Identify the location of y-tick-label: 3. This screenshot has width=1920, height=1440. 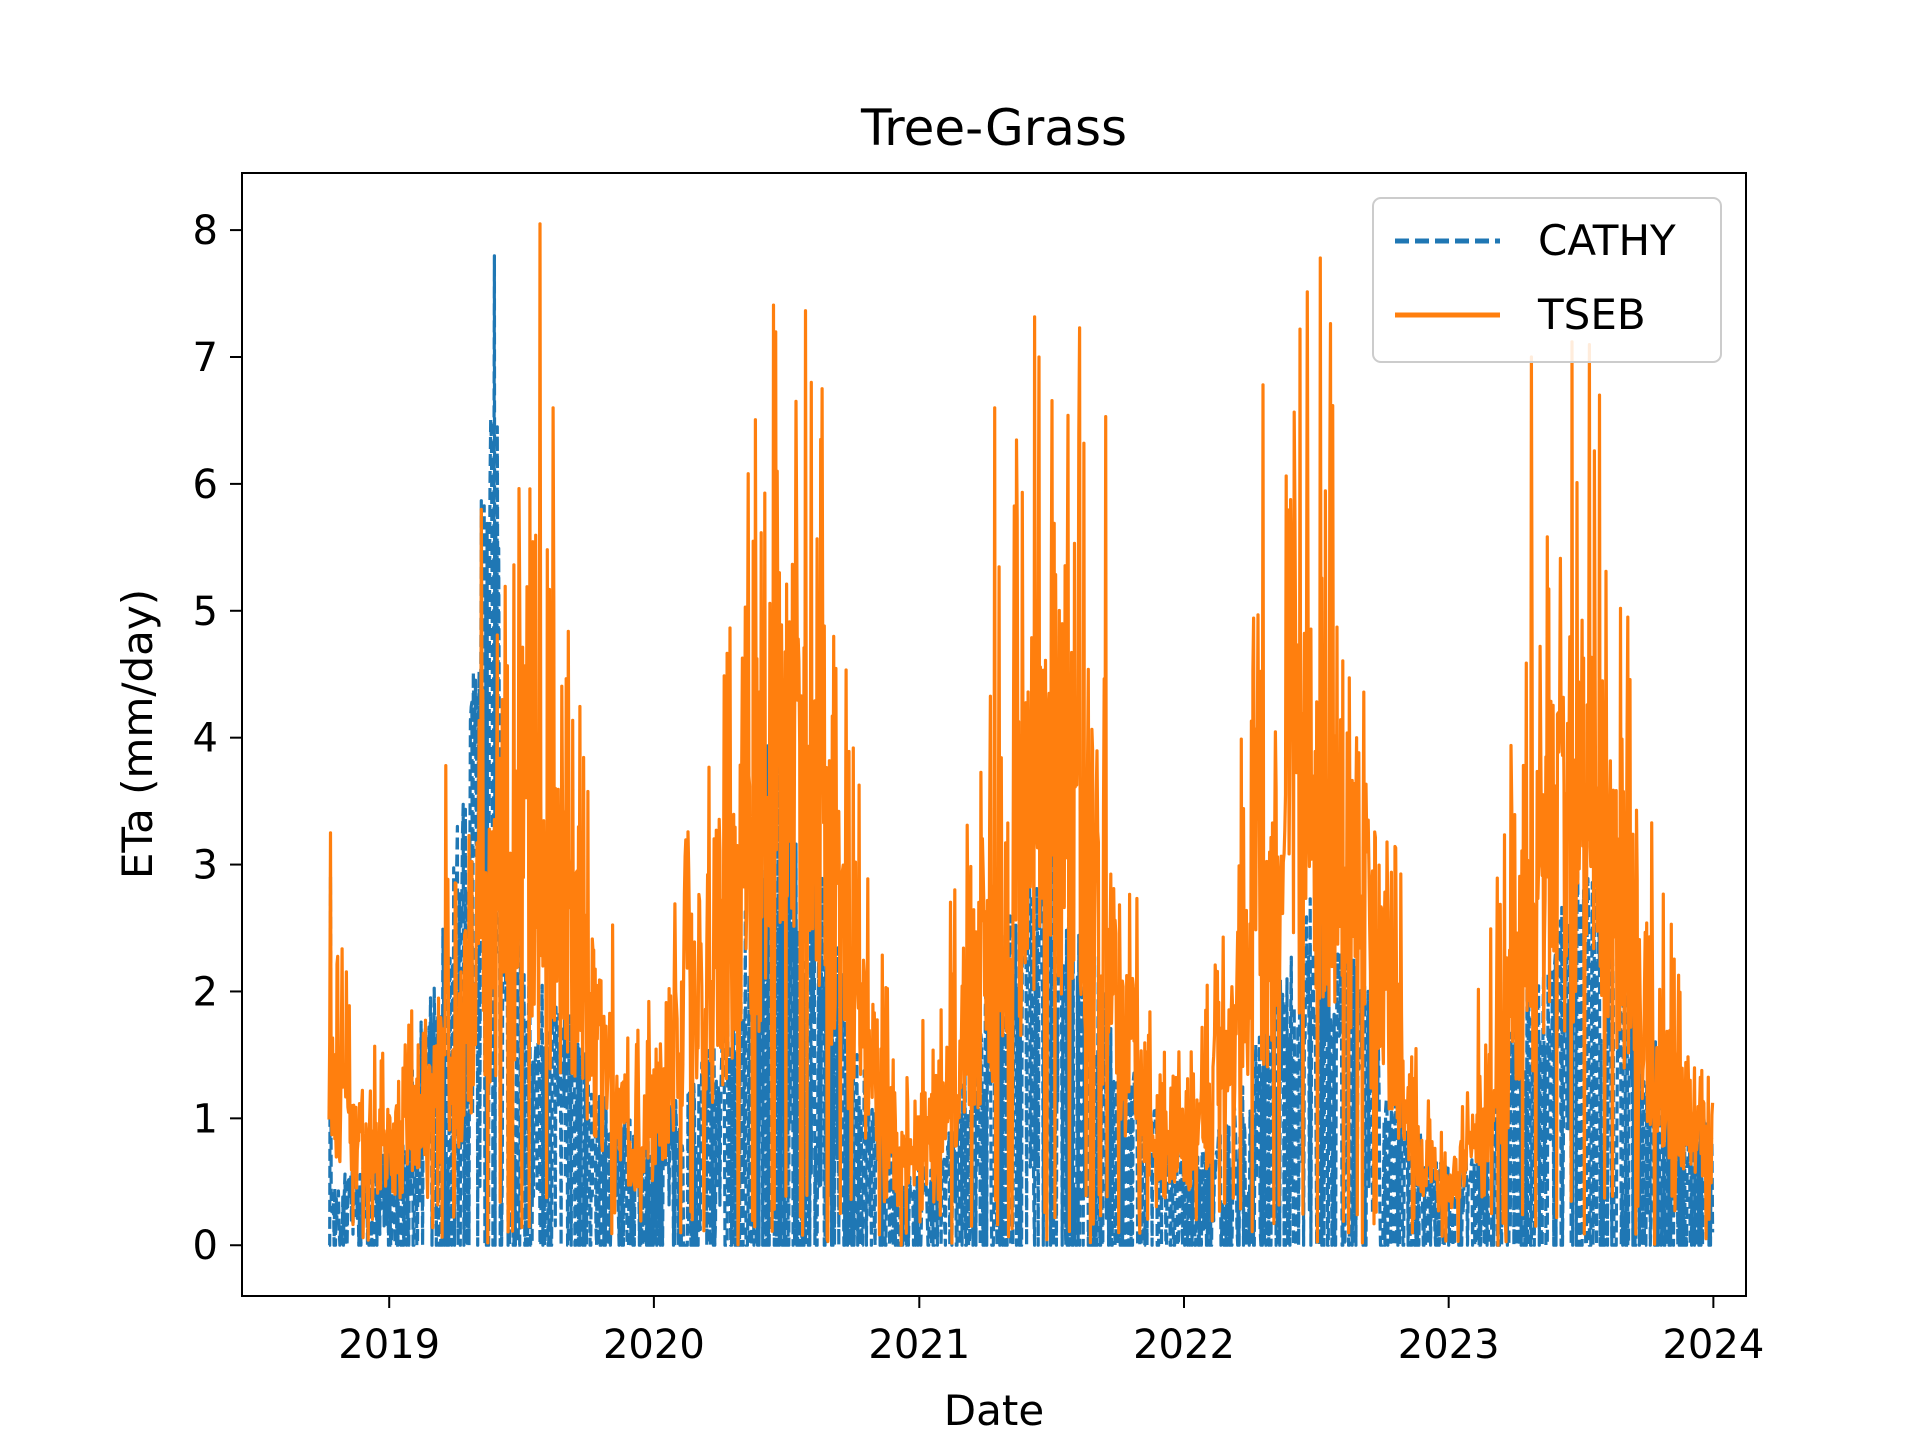
(205, 866).